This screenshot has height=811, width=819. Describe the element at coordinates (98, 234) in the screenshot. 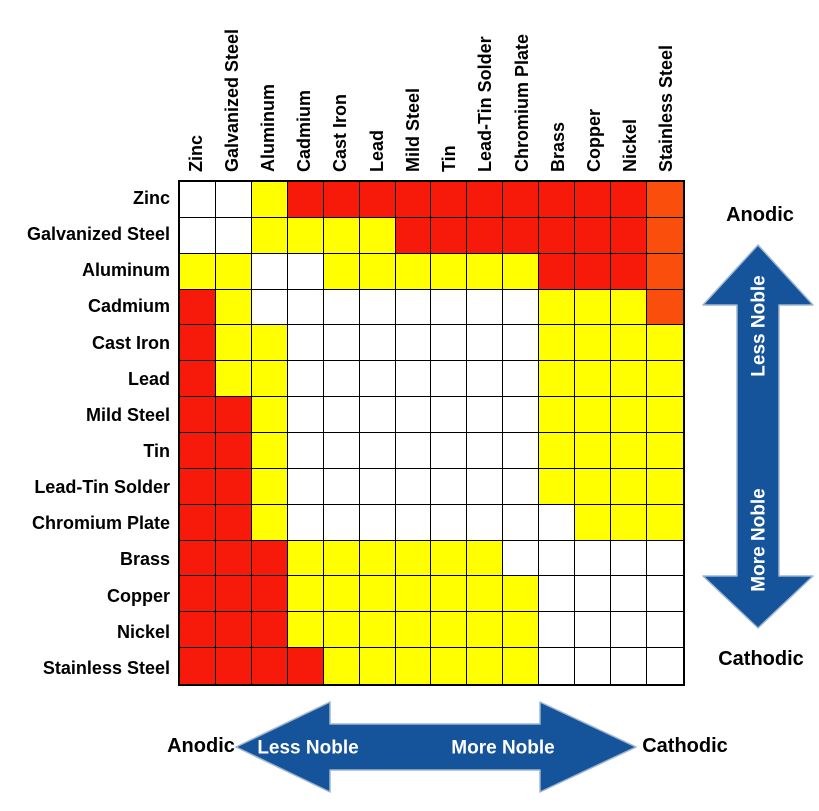

I see `row-label: Galvanized Steel` at that location.